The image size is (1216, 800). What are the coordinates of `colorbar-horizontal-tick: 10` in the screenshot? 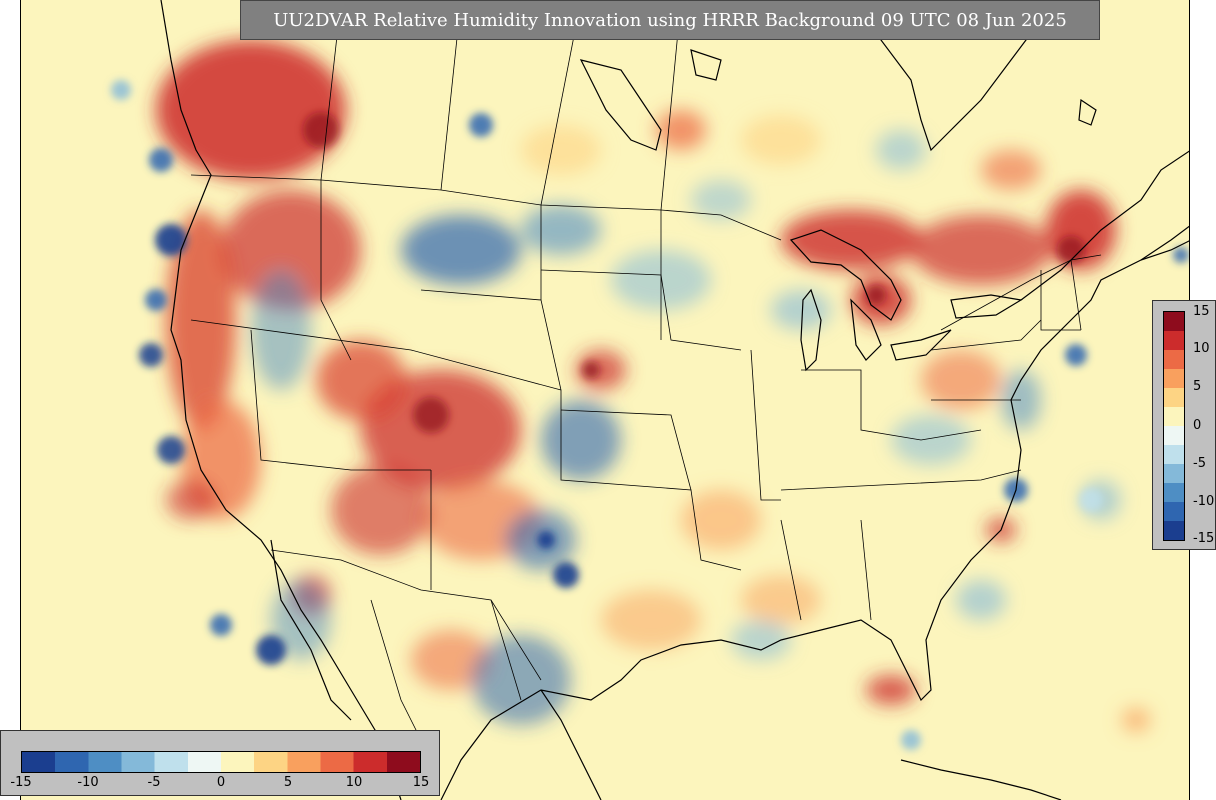 It's located at (354, 782).